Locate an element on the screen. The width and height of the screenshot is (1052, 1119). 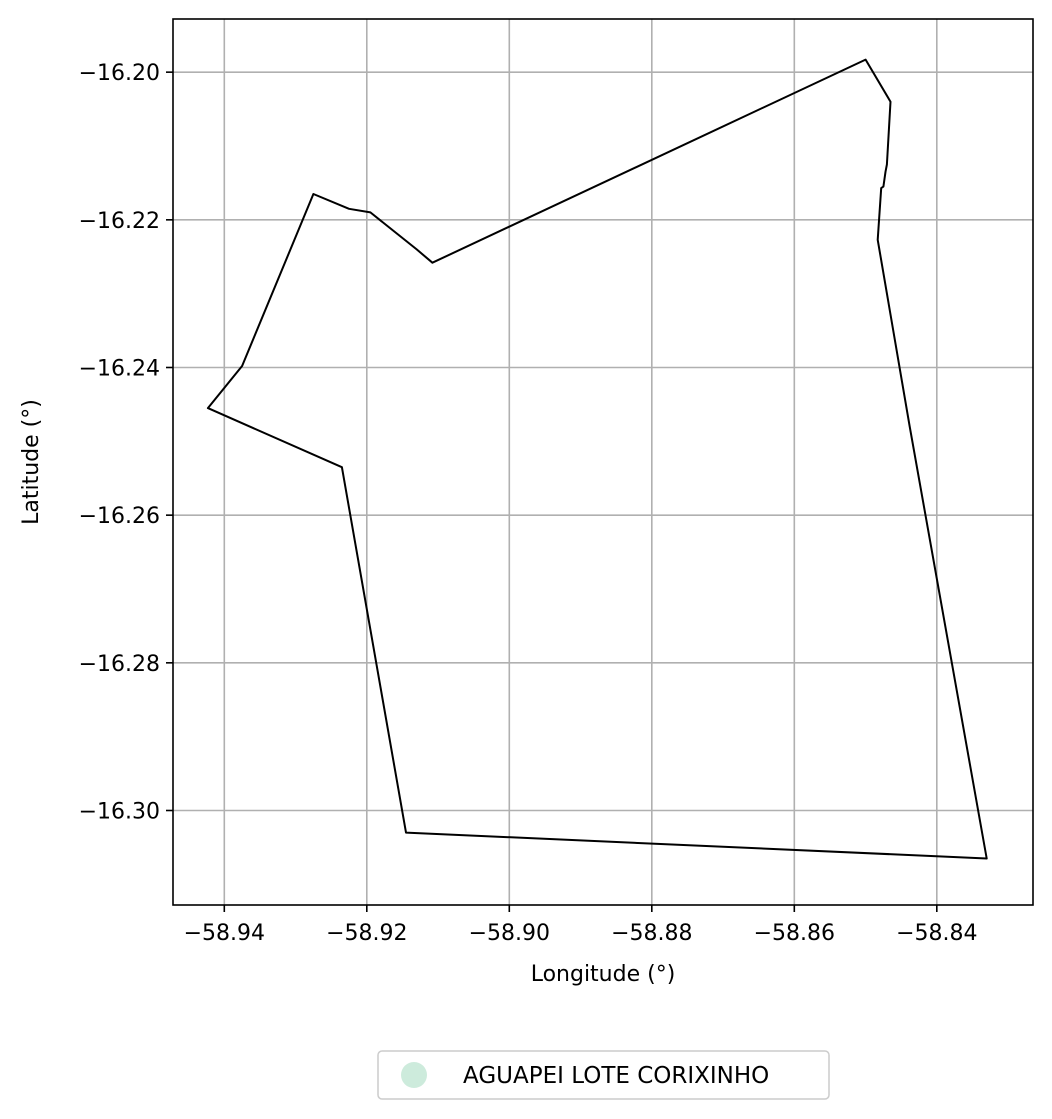
y-axis: −16.20 −16.22 −16.24 −16.26 −16.28 −16.30 is located at coordinates (126, 442).